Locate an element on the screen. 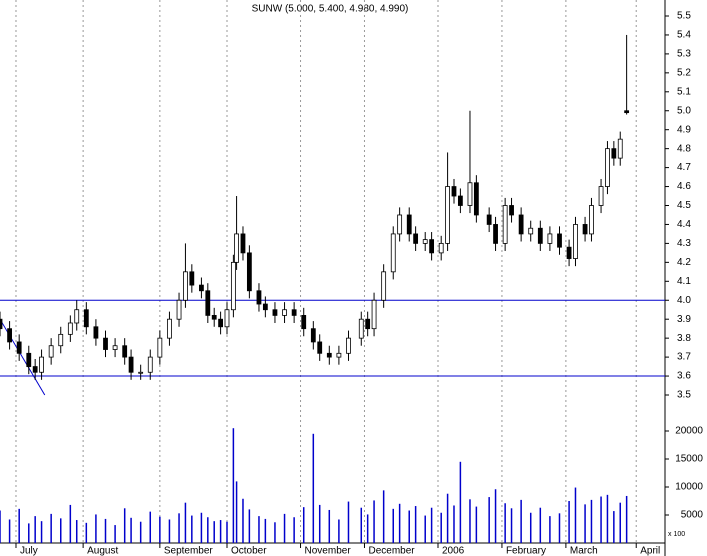 This screenshot has width=707, height=556. y-tick-label: 3.9 is located at coordinates (684, 319).